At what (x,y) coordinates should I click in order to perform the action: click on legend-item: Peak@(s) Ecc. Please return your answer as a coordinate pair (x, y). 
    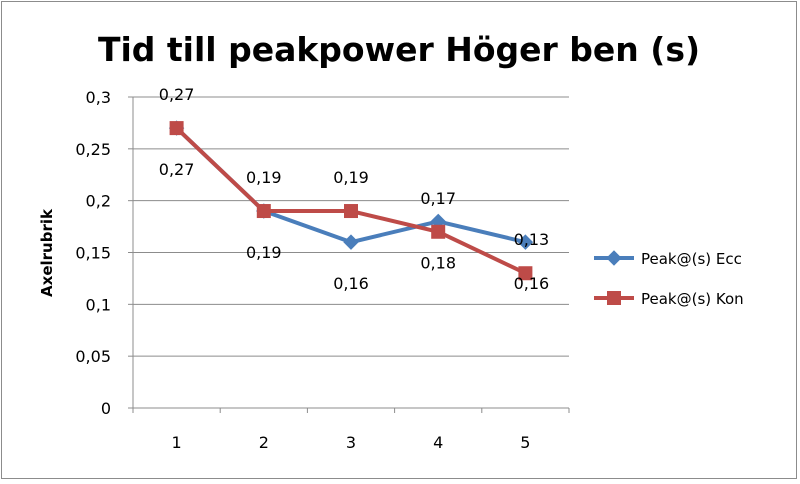
    Looking at the image, I should click on (668, 259).